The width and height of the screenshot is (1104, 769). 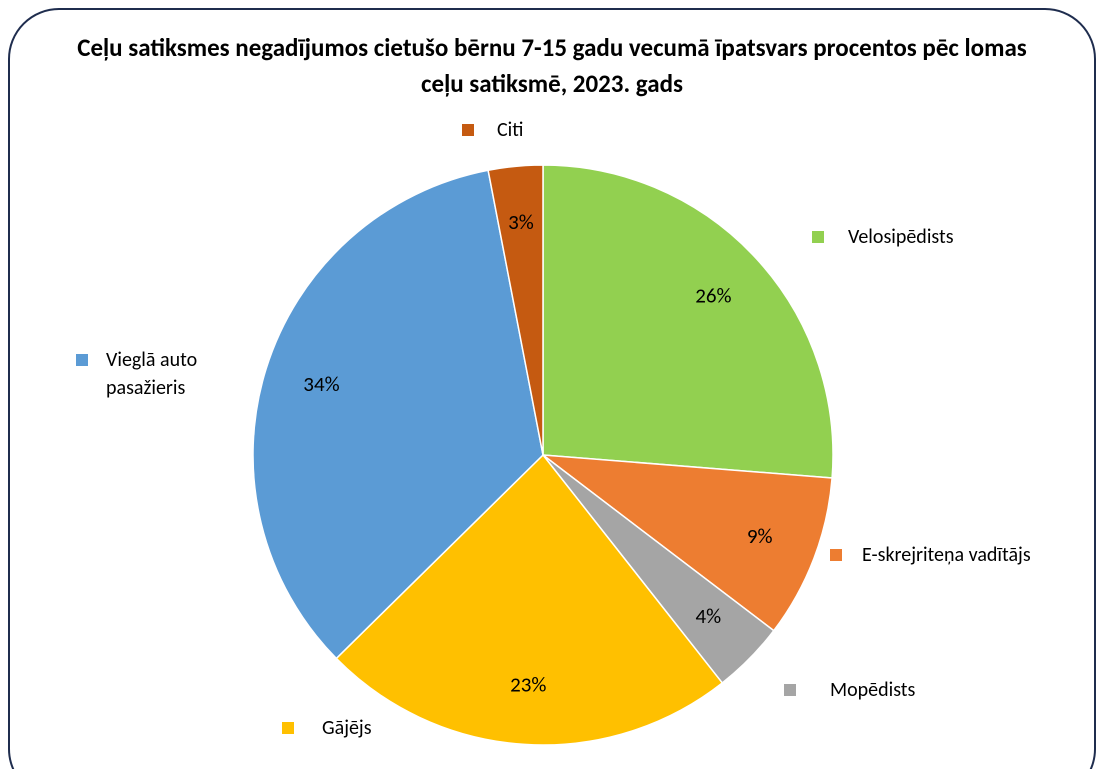 What do you see at coordinates (528, 685) in the screenshot?
I see `data-label: 23%` at bounding box center [528, 685].